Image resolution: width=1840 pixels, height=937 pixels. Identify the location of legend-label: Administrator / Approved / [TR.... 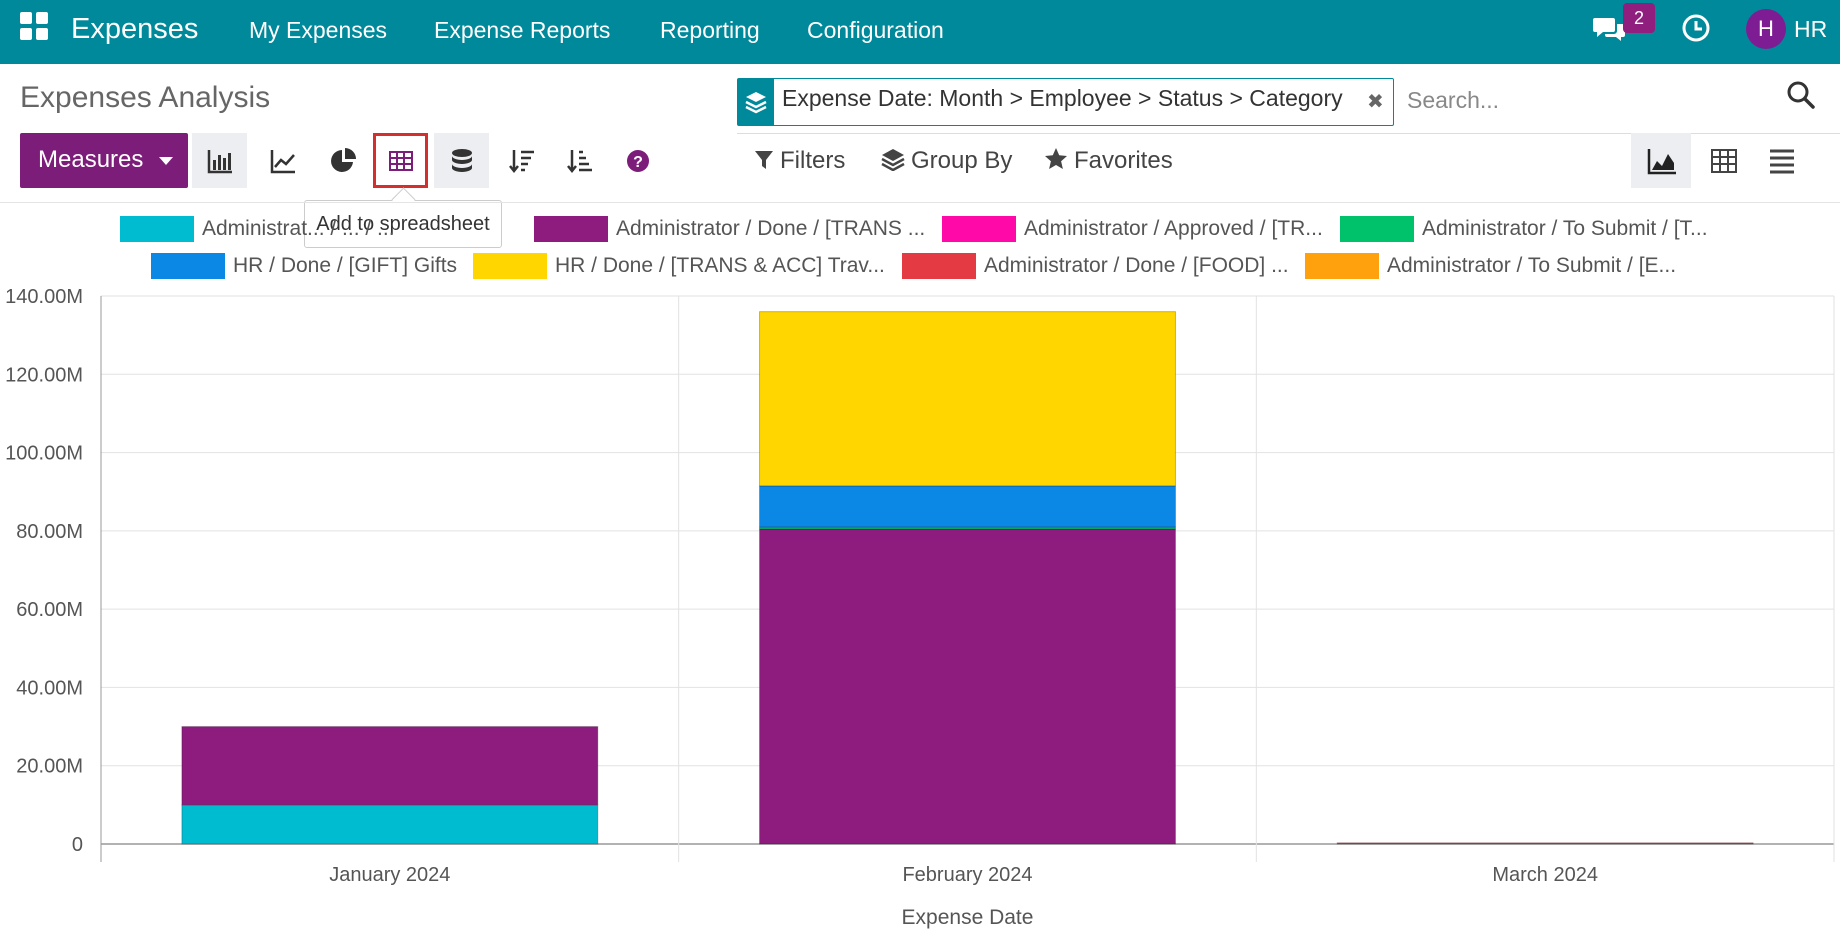
(1173, 228).